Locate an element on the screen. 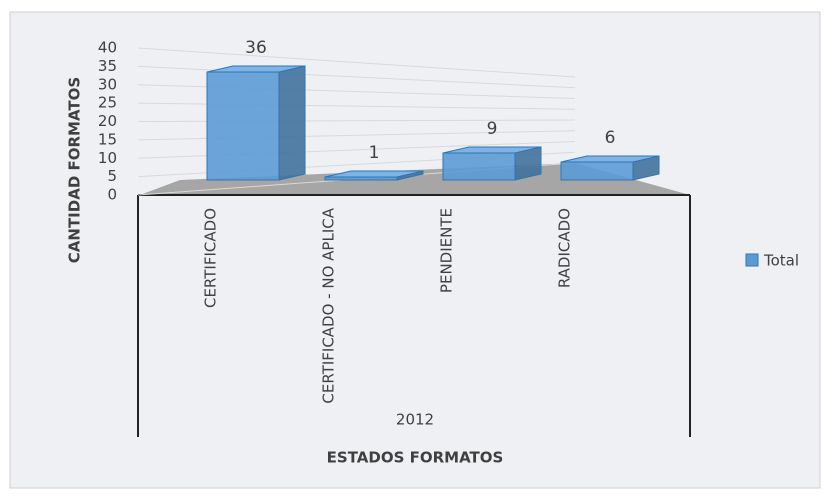  y-tick-label: 40 is located at coordinates (107, 48).